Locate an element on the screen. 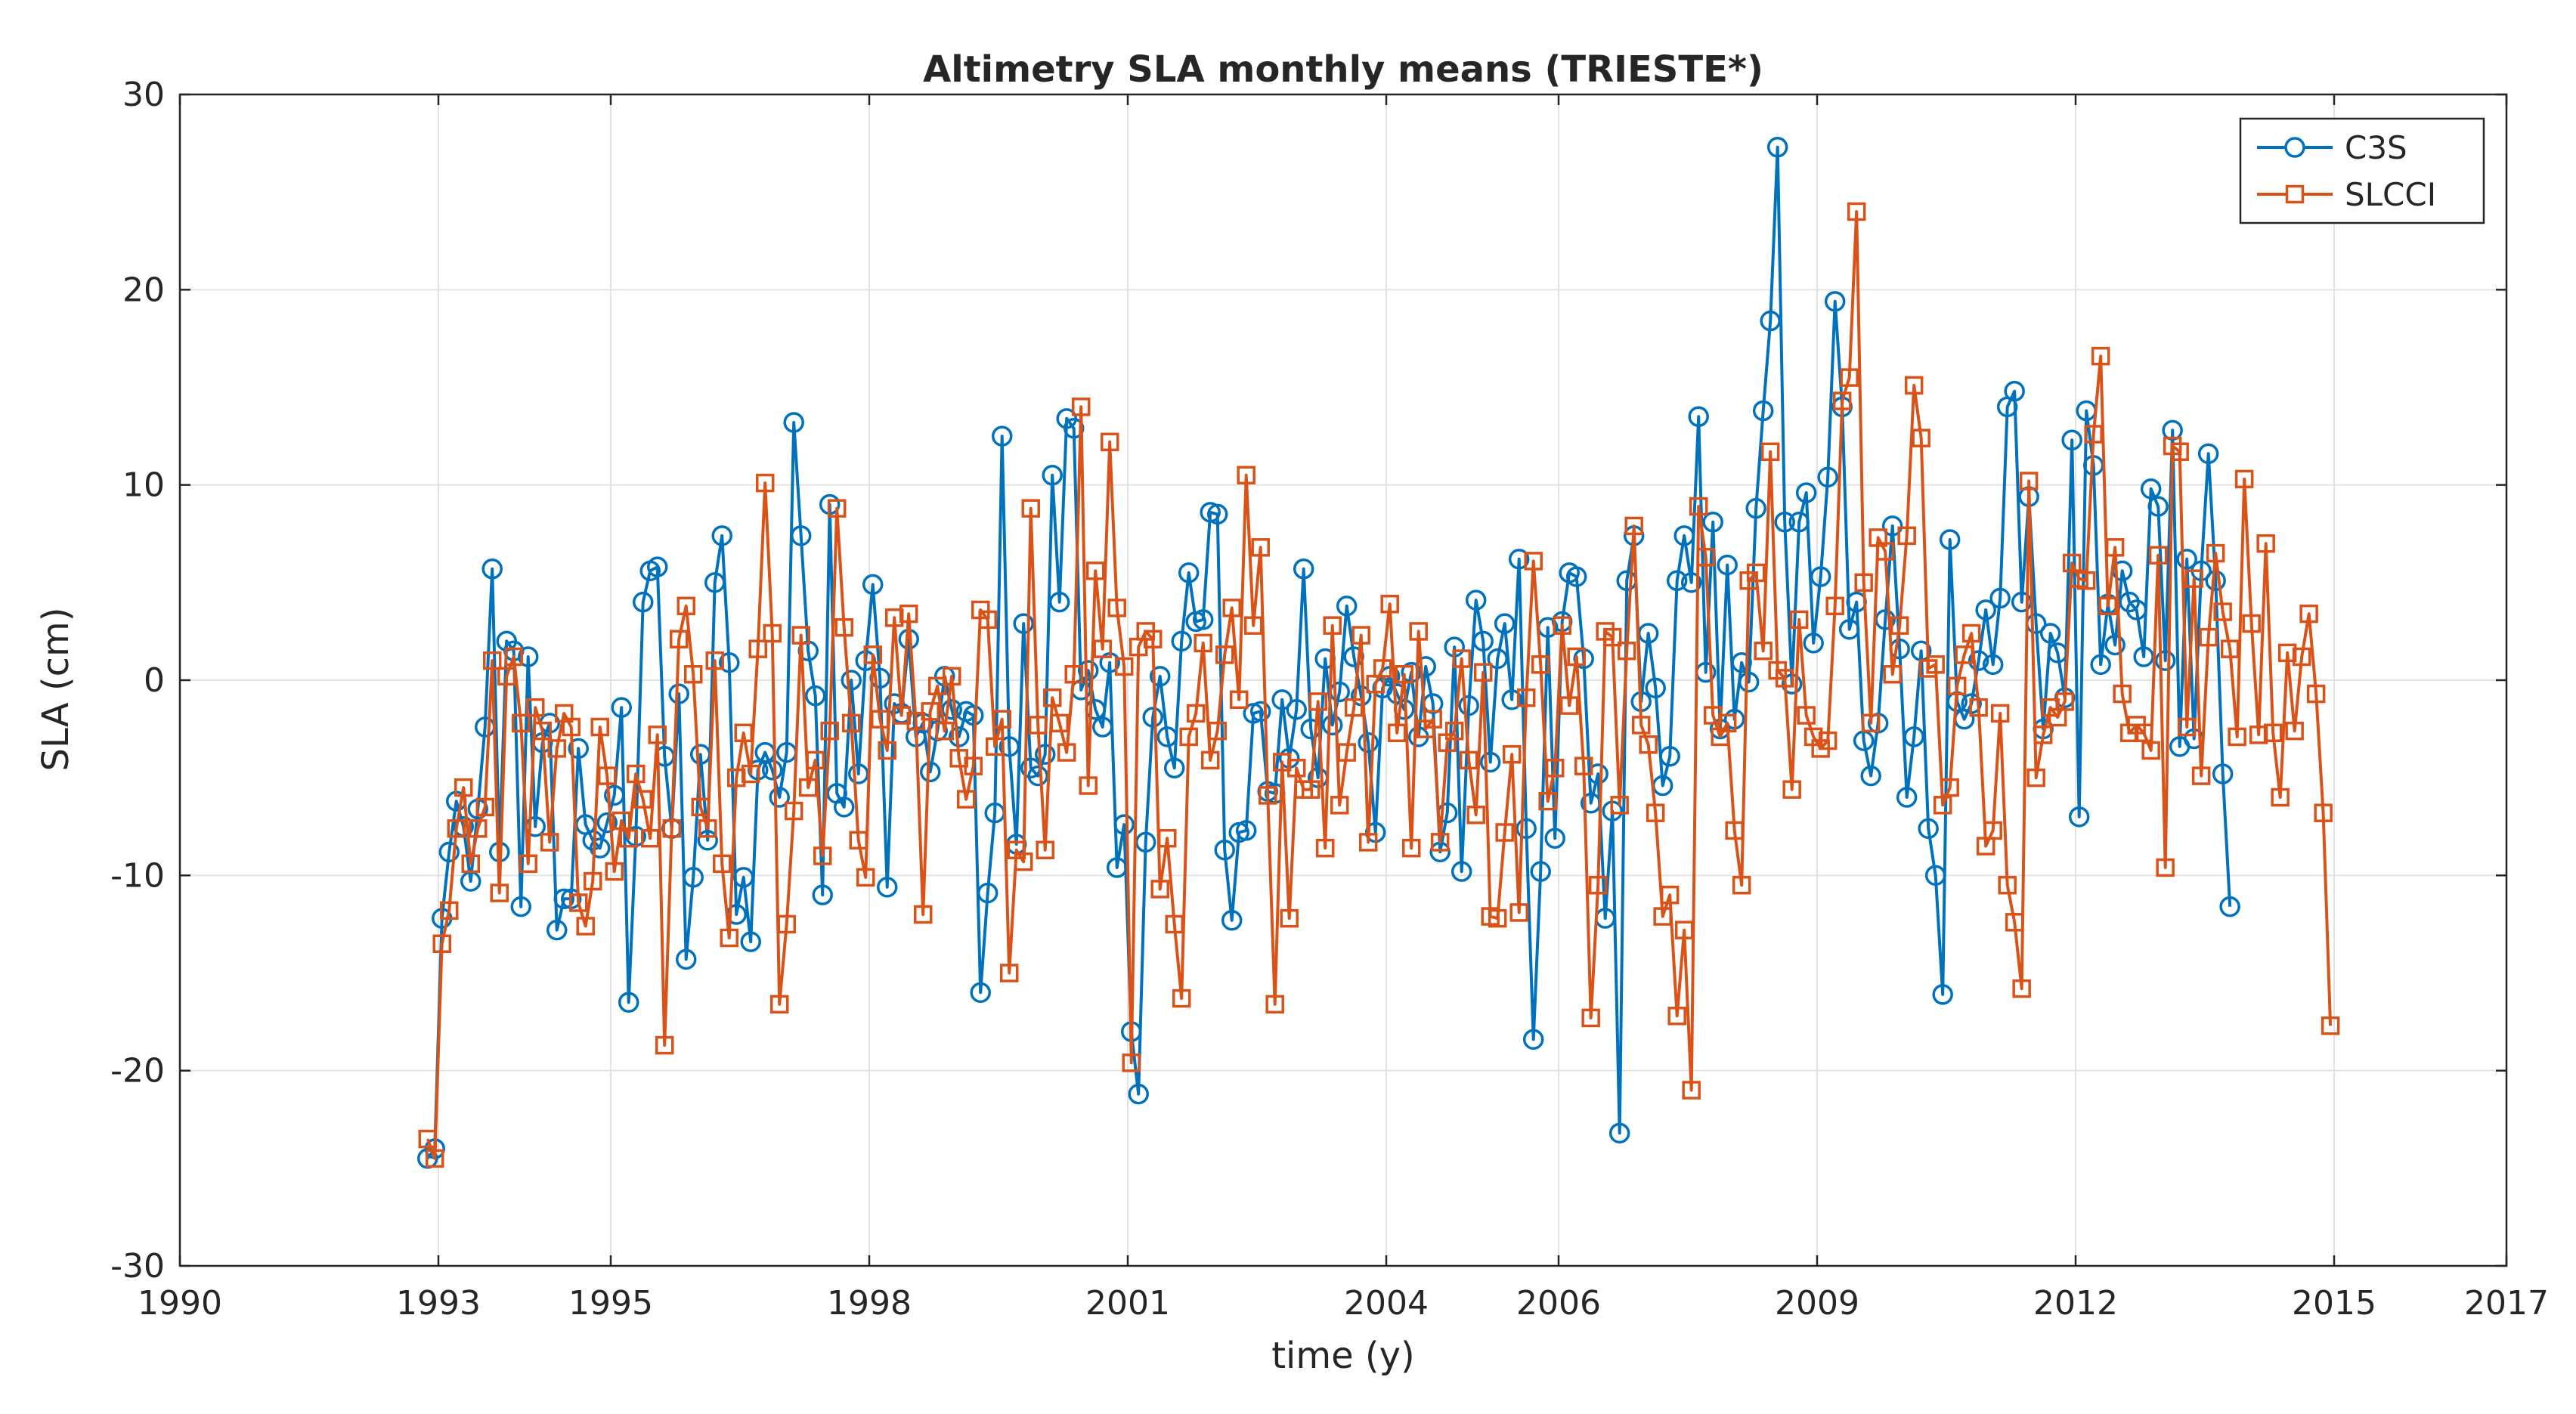 The image size is (2576, 1414). y-axis-label: SLA (cm) is located at coordinates (56, 689).